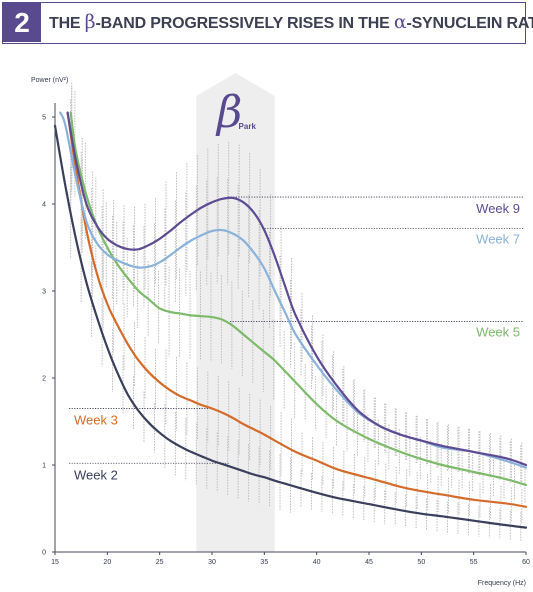  What do you see at coordinates (498, 208) in the screenshot?
I see `series-label: Week 9` at bounding box center [498, 208].